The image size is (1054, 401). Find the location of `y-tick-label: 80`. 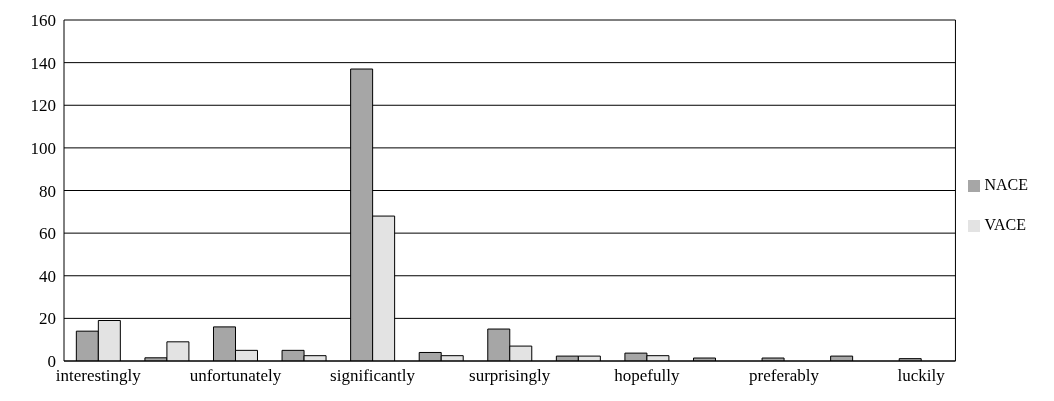

y-tick-label: 80 is located at coordinates (47, 191).